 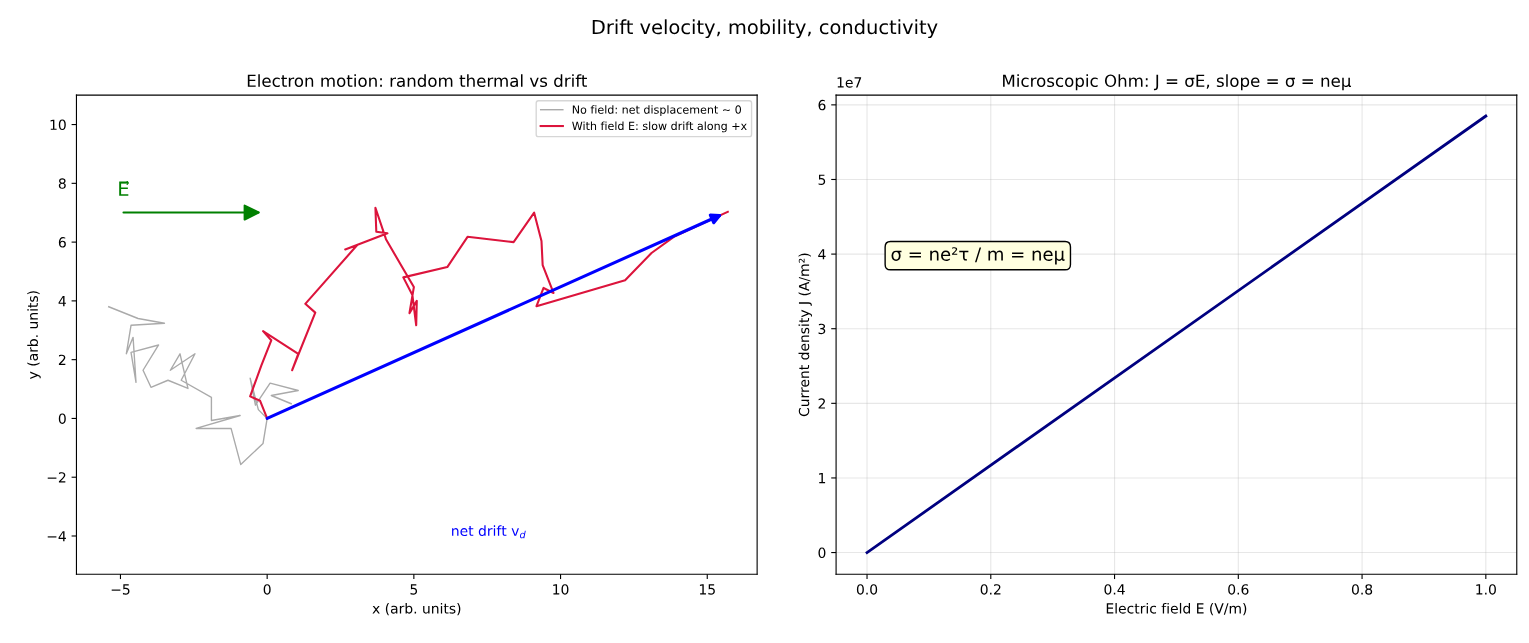 What do you see at coordinates (867, 589) in the screenshot?
I see `x-tick-label: 0.0` at bounding box center [867, 589].